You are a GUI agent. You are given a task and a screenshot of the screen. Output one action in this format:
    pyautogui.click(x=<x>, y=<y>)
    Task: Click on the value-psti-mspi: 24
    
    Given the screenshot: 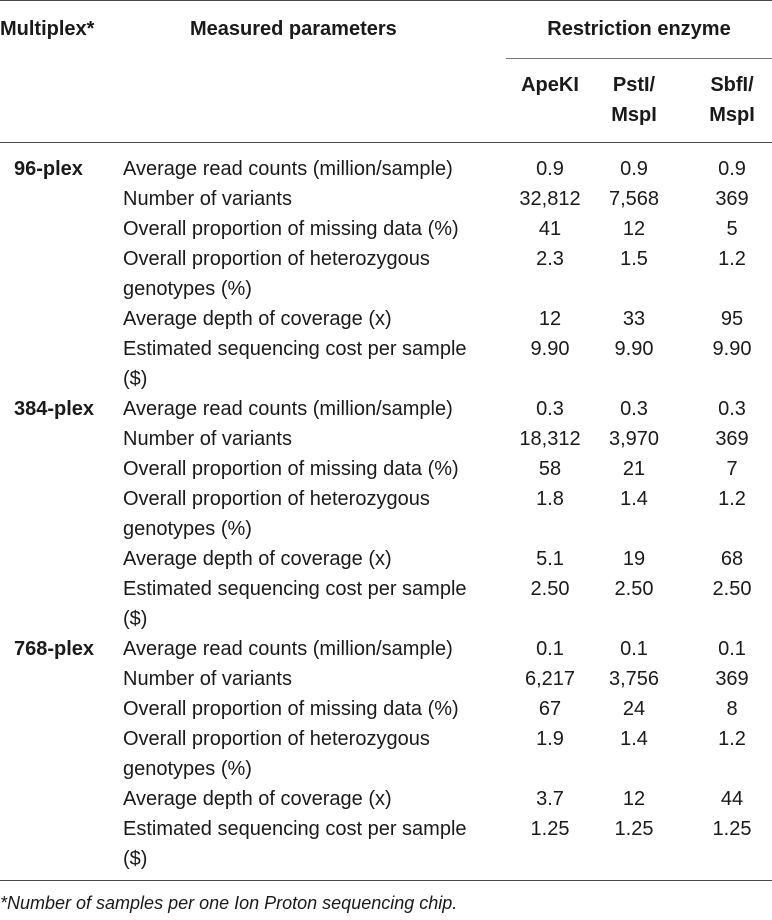 What is the action you would take?
    pyautogui.click(x=634, y=709)
    